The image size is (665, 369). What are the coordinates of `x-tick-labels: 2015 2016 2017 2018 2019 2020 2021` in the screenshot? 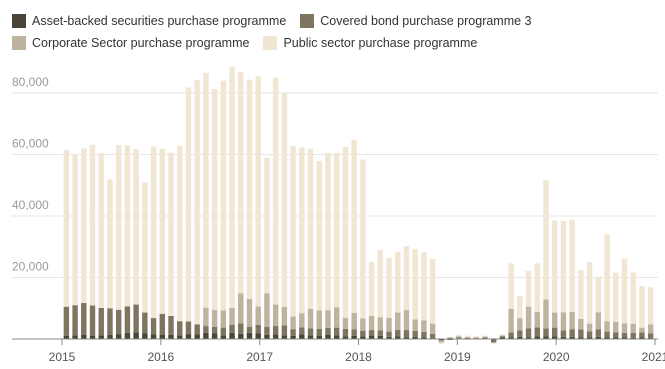 It's located at (357, 357).